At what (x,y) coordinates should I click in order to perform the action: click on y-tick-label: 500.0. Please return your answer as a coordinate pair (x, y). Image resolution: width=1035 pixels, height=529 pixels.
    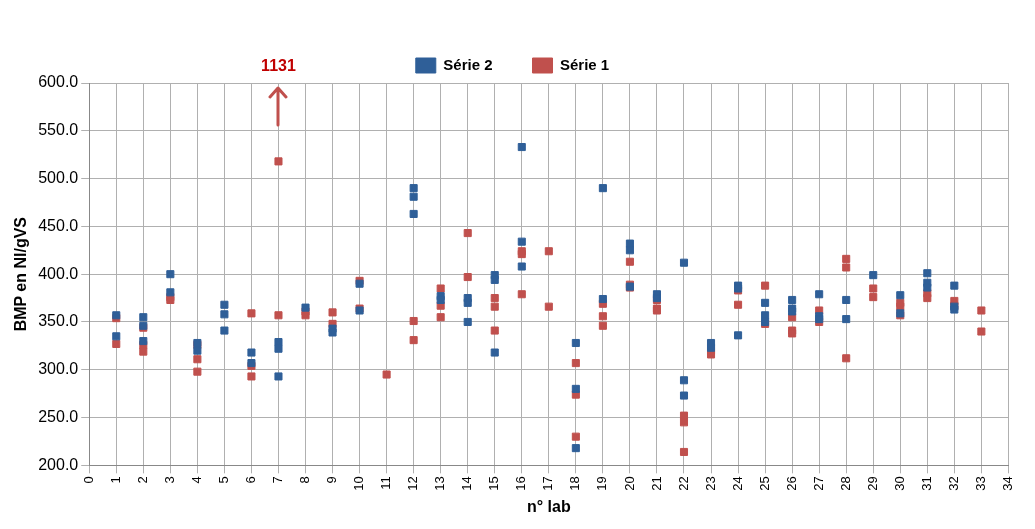
    Looking at the image, I should click on (58, 177).